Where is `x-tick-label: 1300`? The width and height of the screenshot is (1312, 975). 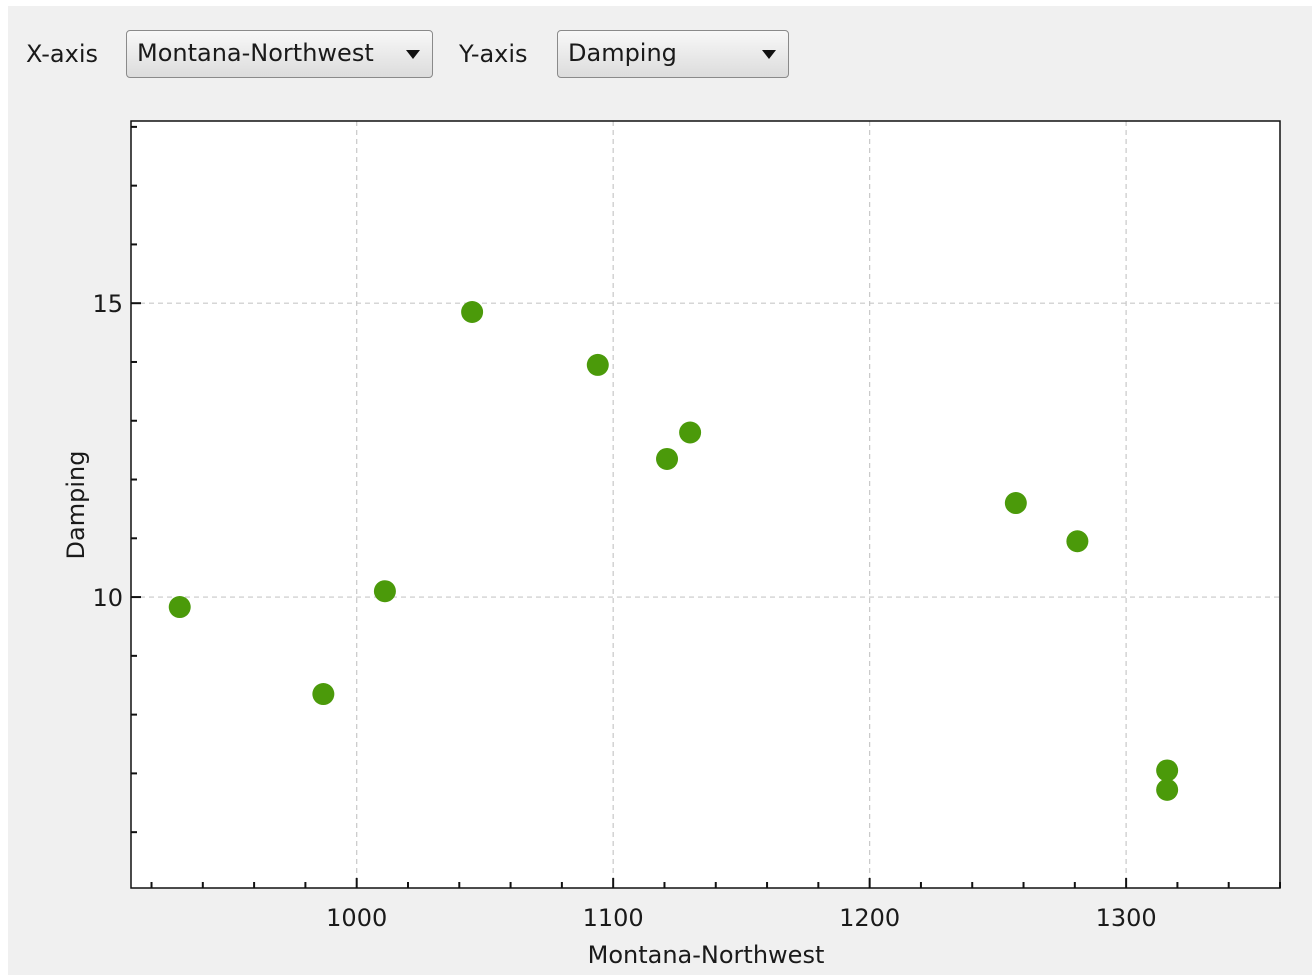 x-tick-label: 1300 is located at coordinates (1126, 918).